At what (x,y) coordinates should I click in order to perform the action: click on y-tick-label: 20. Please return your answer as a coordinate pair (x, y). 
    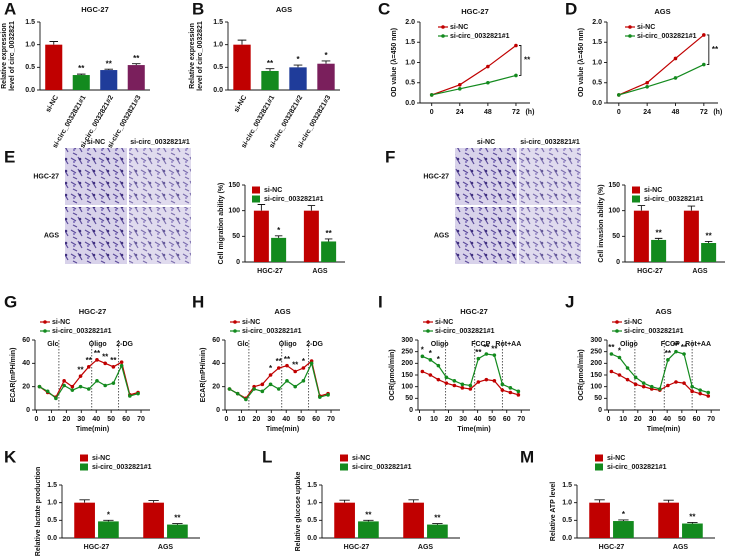
    Looking at the image, I should click on (26, 387).